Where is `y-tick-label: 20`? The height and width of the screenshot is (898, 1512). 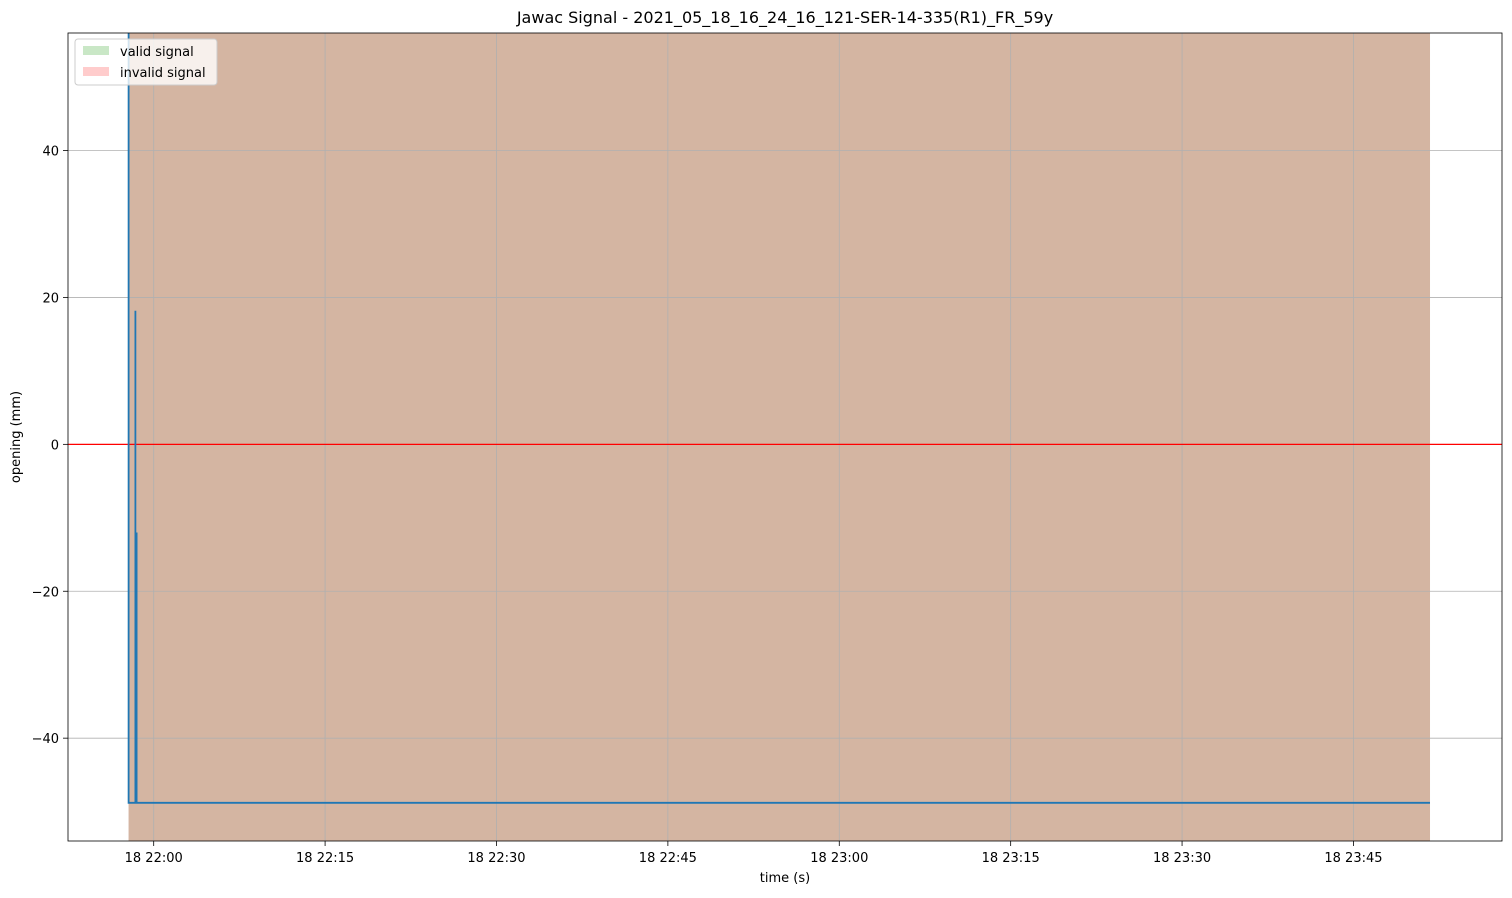 y-tick-label: 20 is located at coordinates (50, 298).